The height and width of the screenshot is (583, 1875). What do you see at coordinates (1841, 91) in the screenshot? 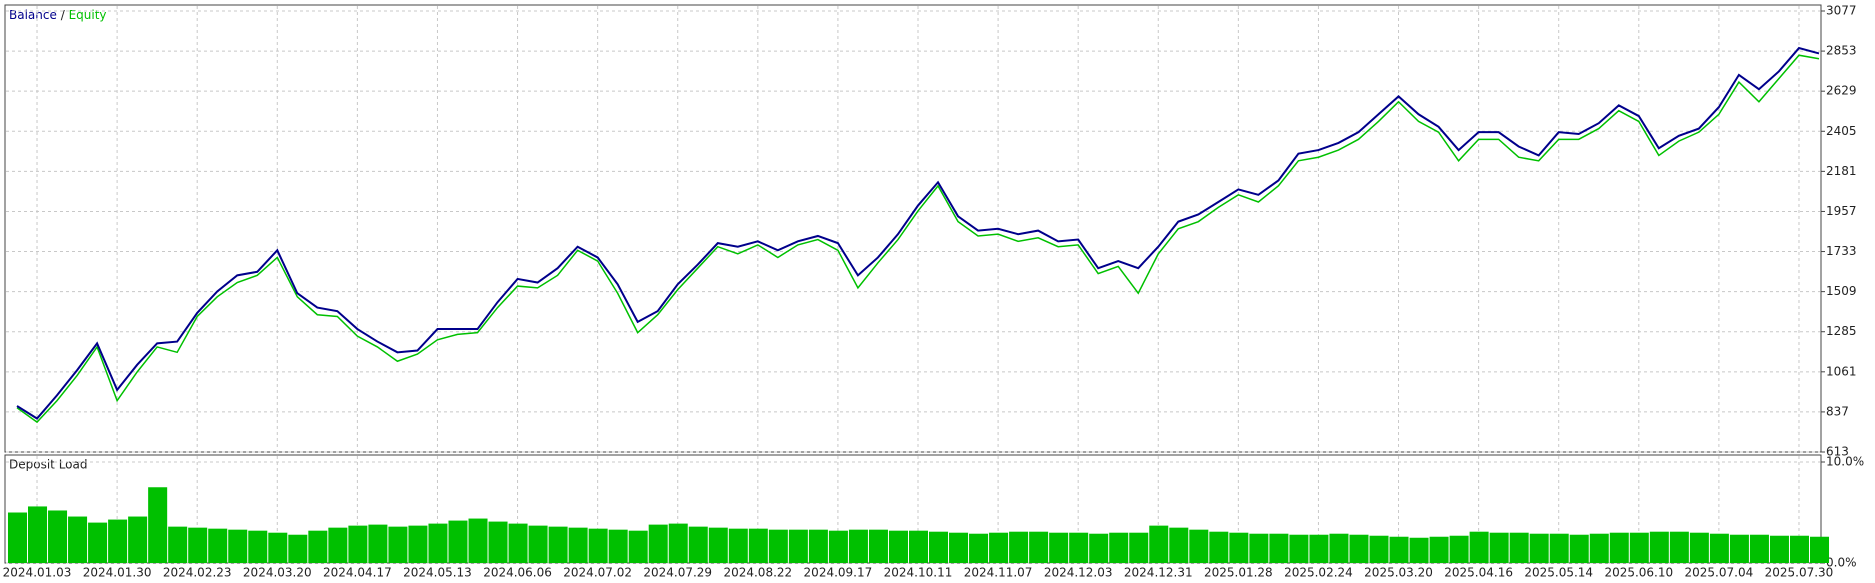
I see `y-tick-label: 2629` at bounding box center [1841, 91].